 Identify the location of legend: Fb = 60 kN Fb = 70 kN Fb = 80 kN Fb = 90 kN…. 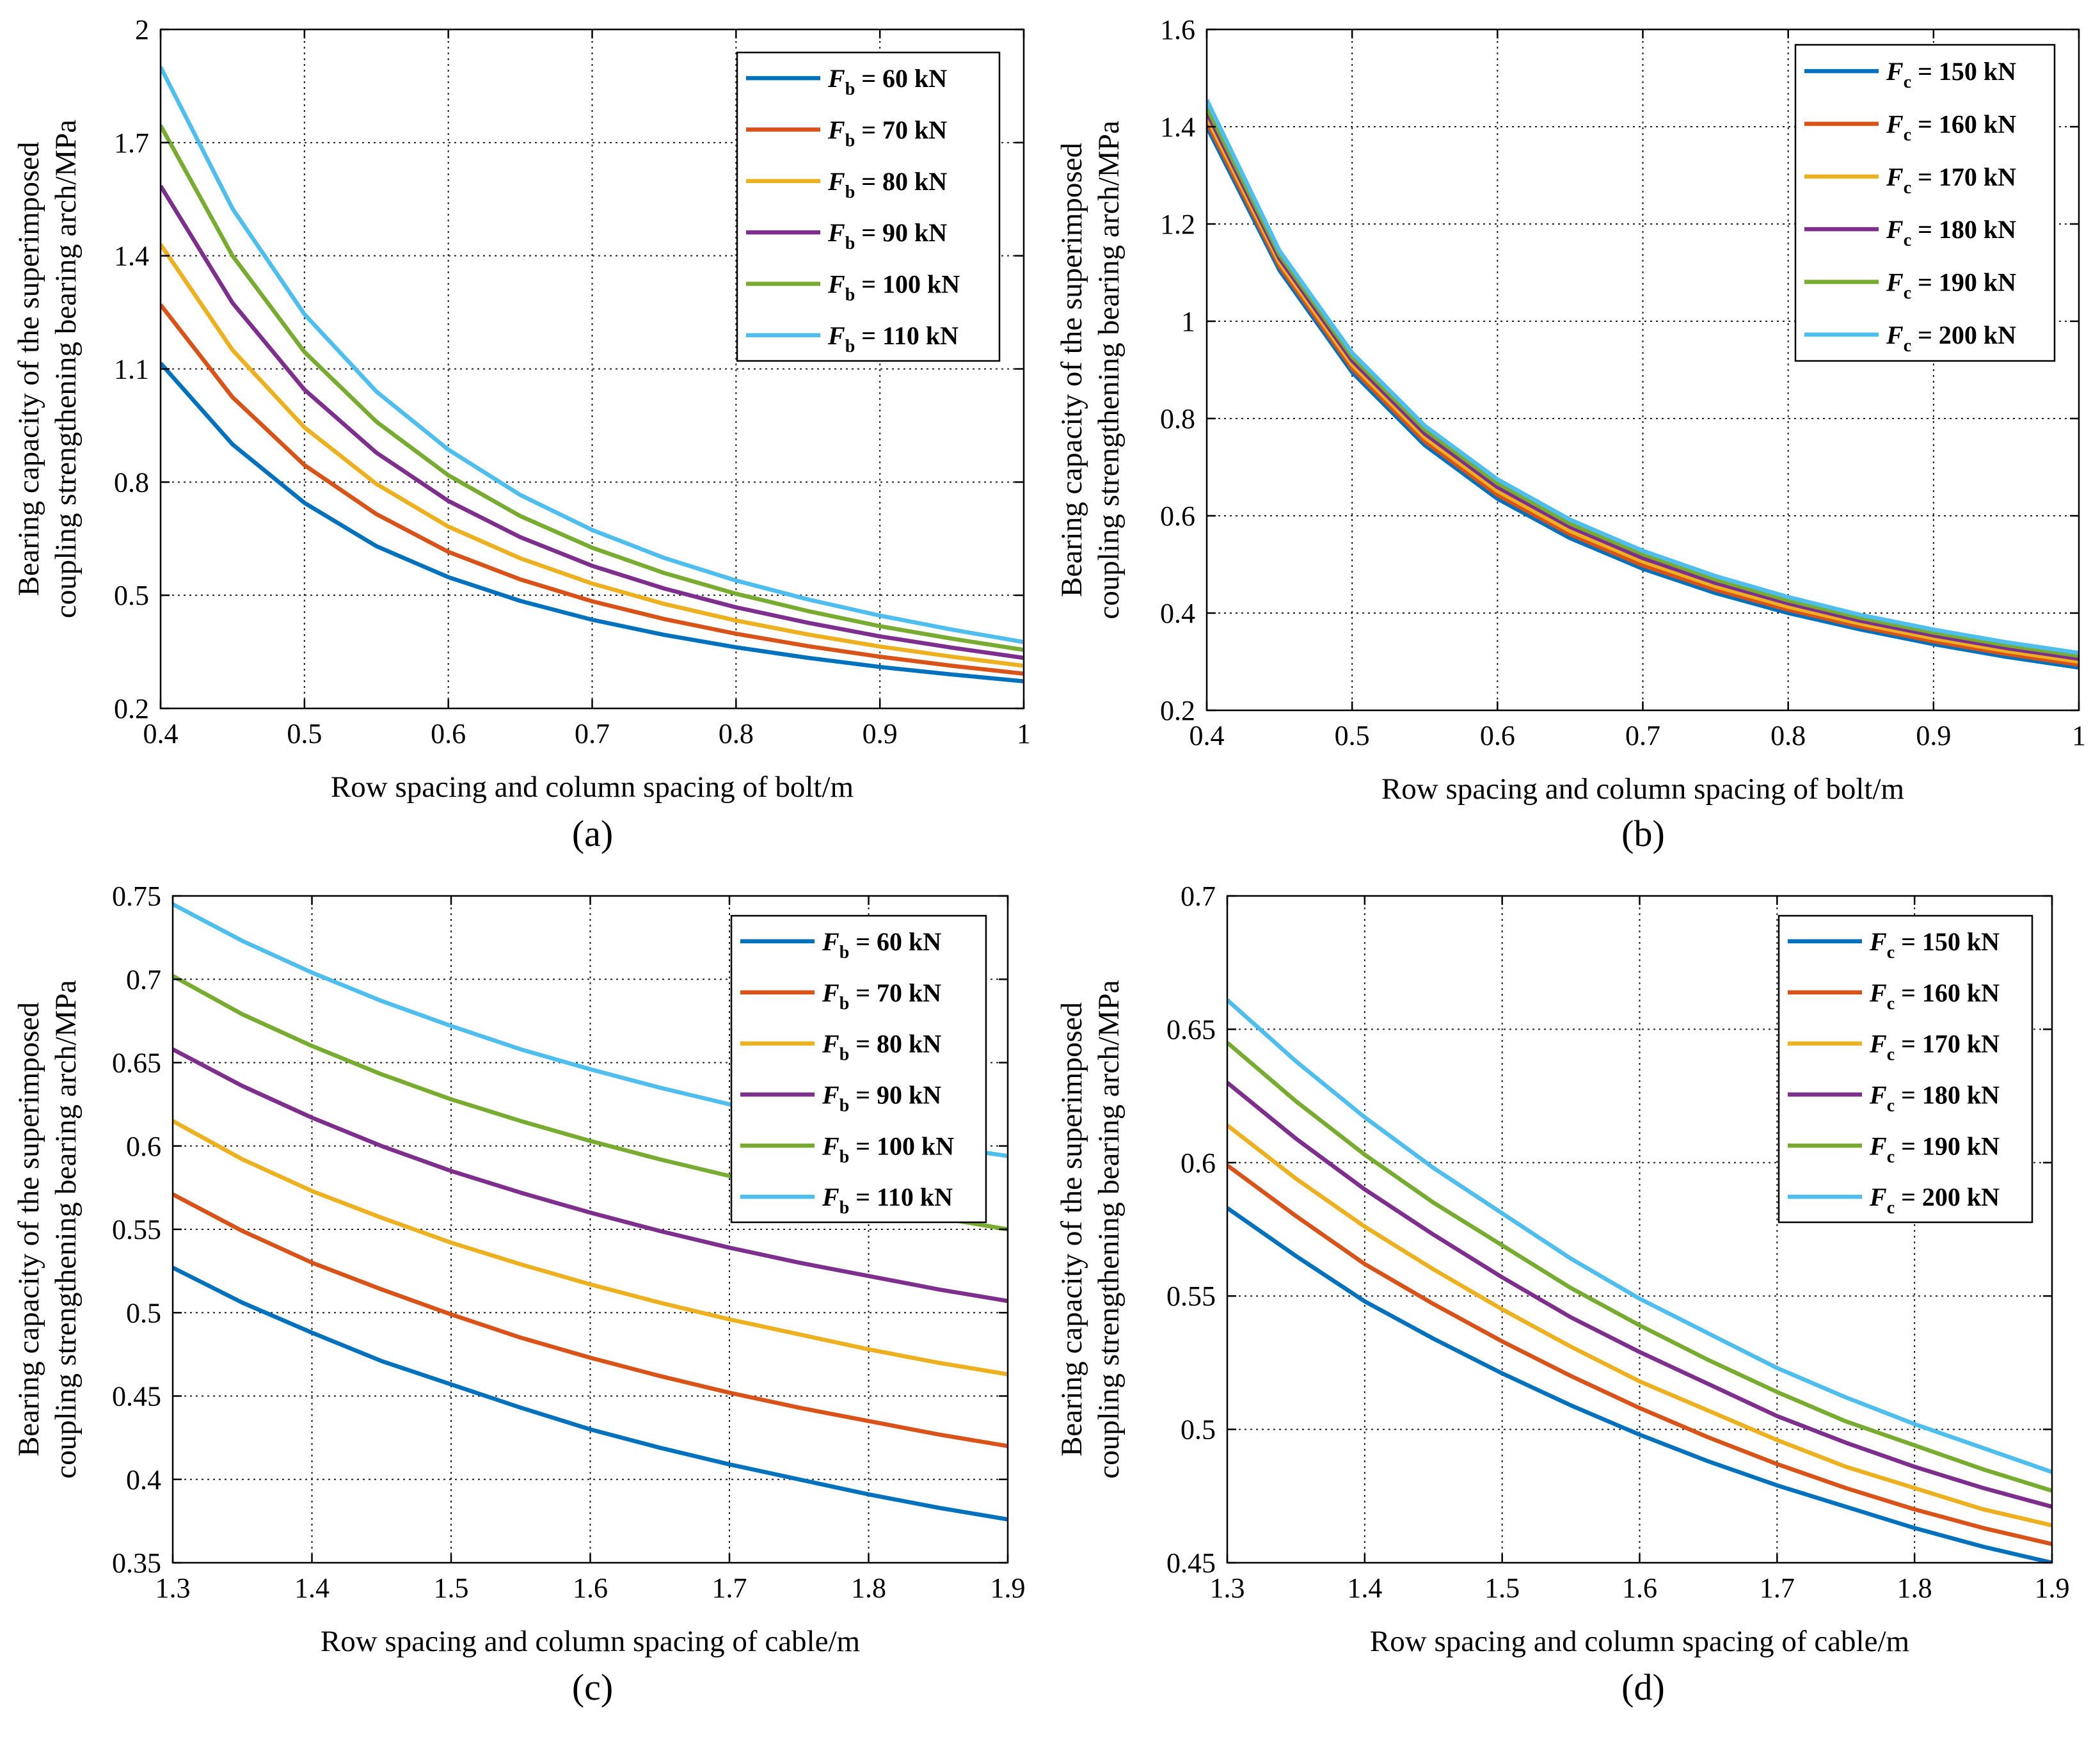
(869, 206).